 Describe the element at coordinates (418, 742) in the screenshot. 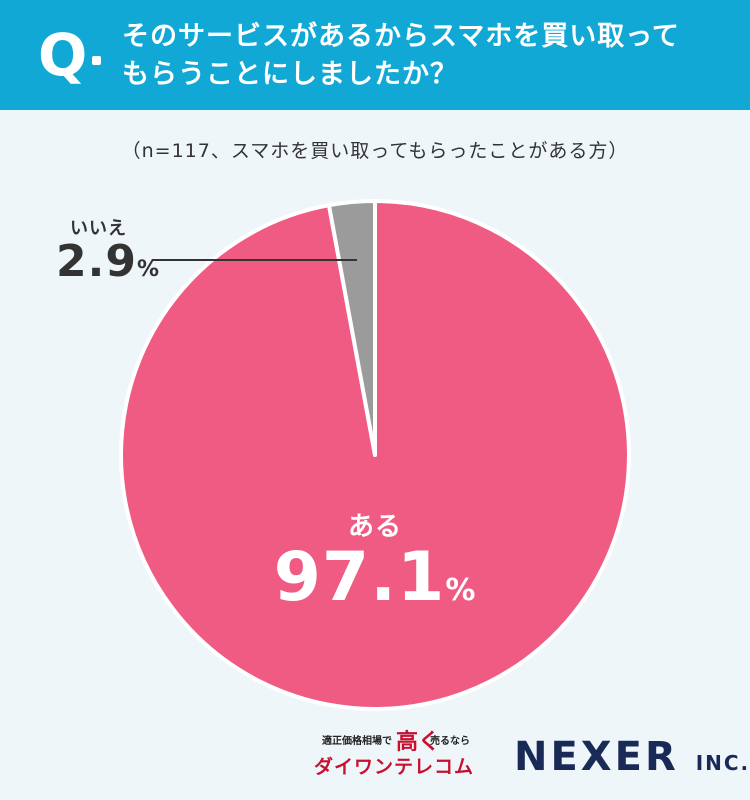

I see `logo1-accent: 高く` at that location.